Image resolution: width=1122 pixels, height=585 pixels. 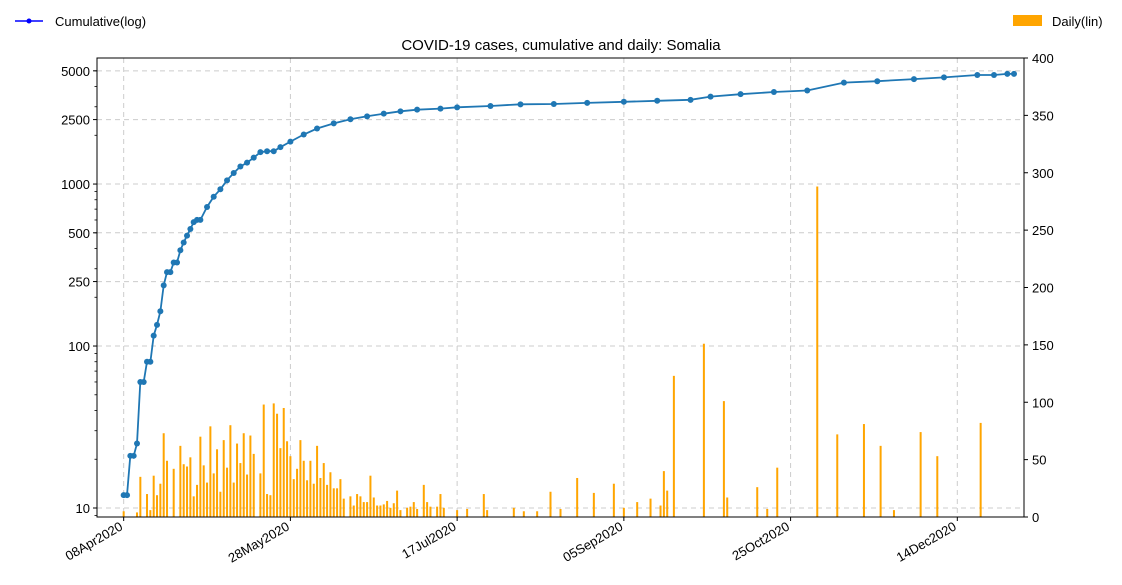 I want to click on y-right-tick-label: 200, so click(x=1043, y=288).